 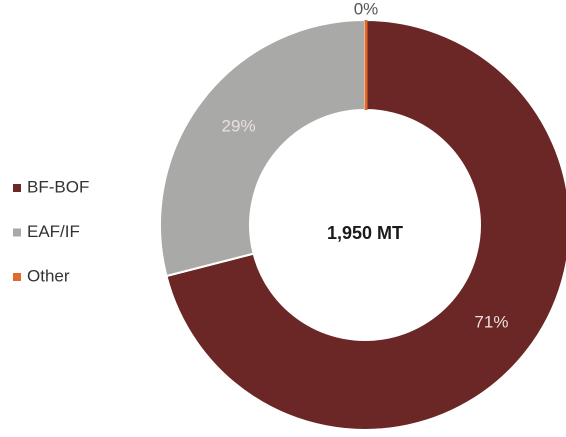 What do you see at coordinates (366, 9) in the screenshot?
I see `slice-label: 0%` at bounding box center [366, 9].